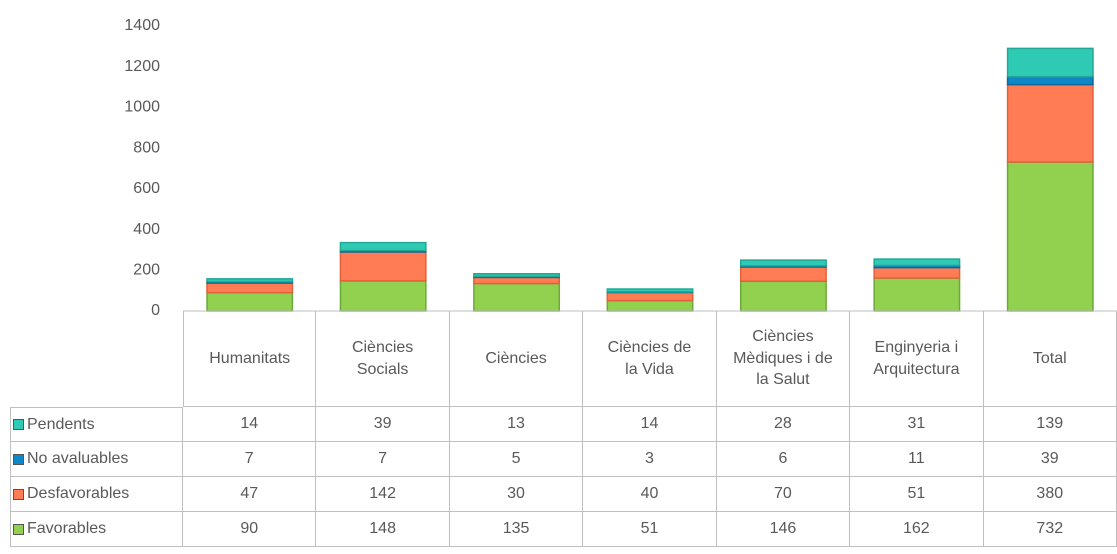 This screenshot has height=554, width=1117. Describe the element at coordinates (650, 494) in the screenshot. I see `table-value: 40` at that location.